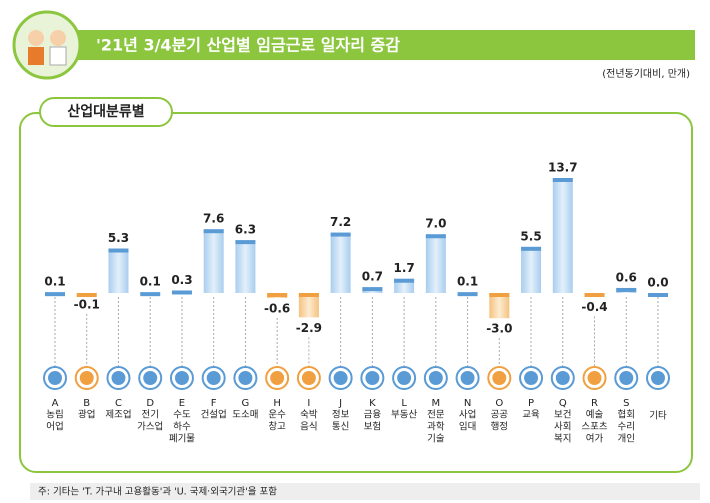 Image resolution: width=710 pixels, height=503 pixels. What do you see at coordinates (657, 283) in the screenshot?
I see `value-label: 0.0` at bounding box center [657, 283].